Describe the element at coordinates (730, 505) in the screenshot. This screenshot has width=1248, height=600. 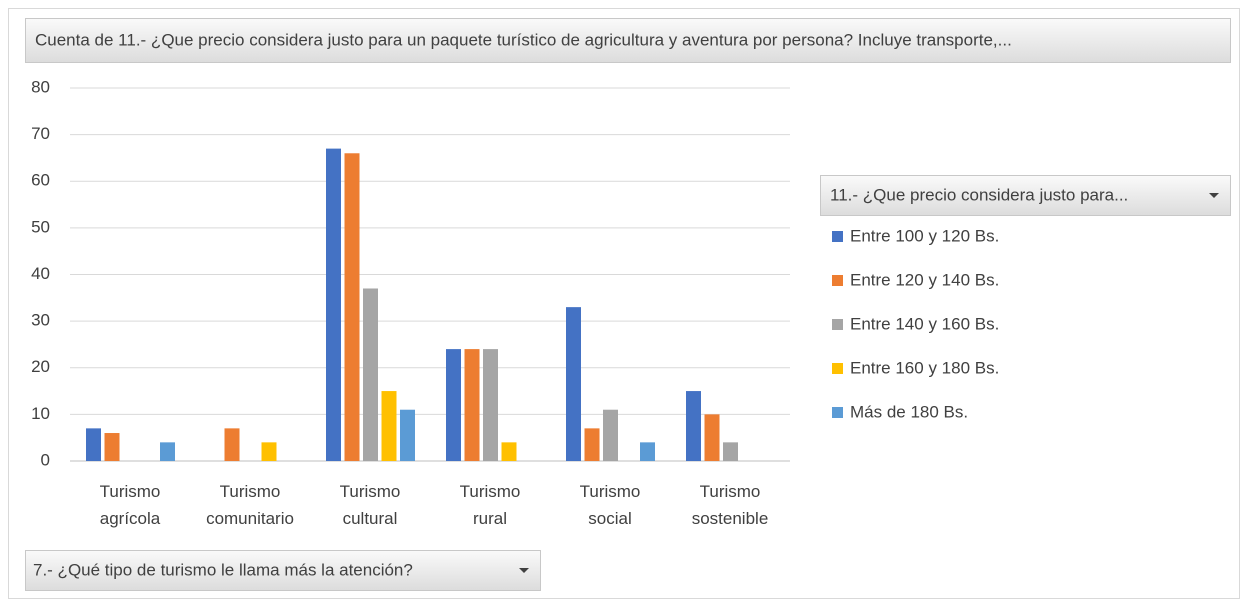
I see `x-tick-label: Turismo sostenible` at that location.